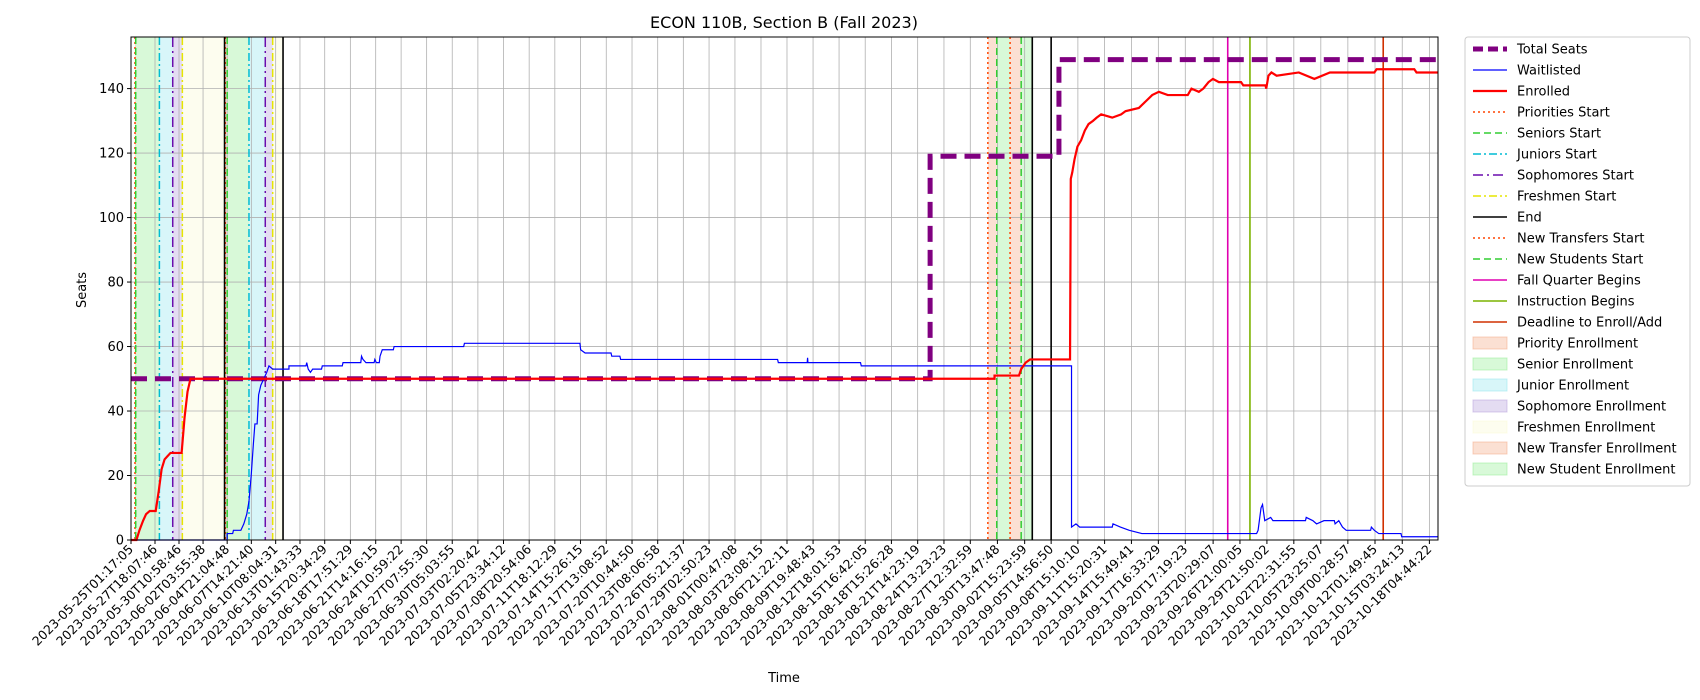  Describe the element at coordinates (115, 412) in the screenshot. I see `y-tick-label-3: 40` at that location.